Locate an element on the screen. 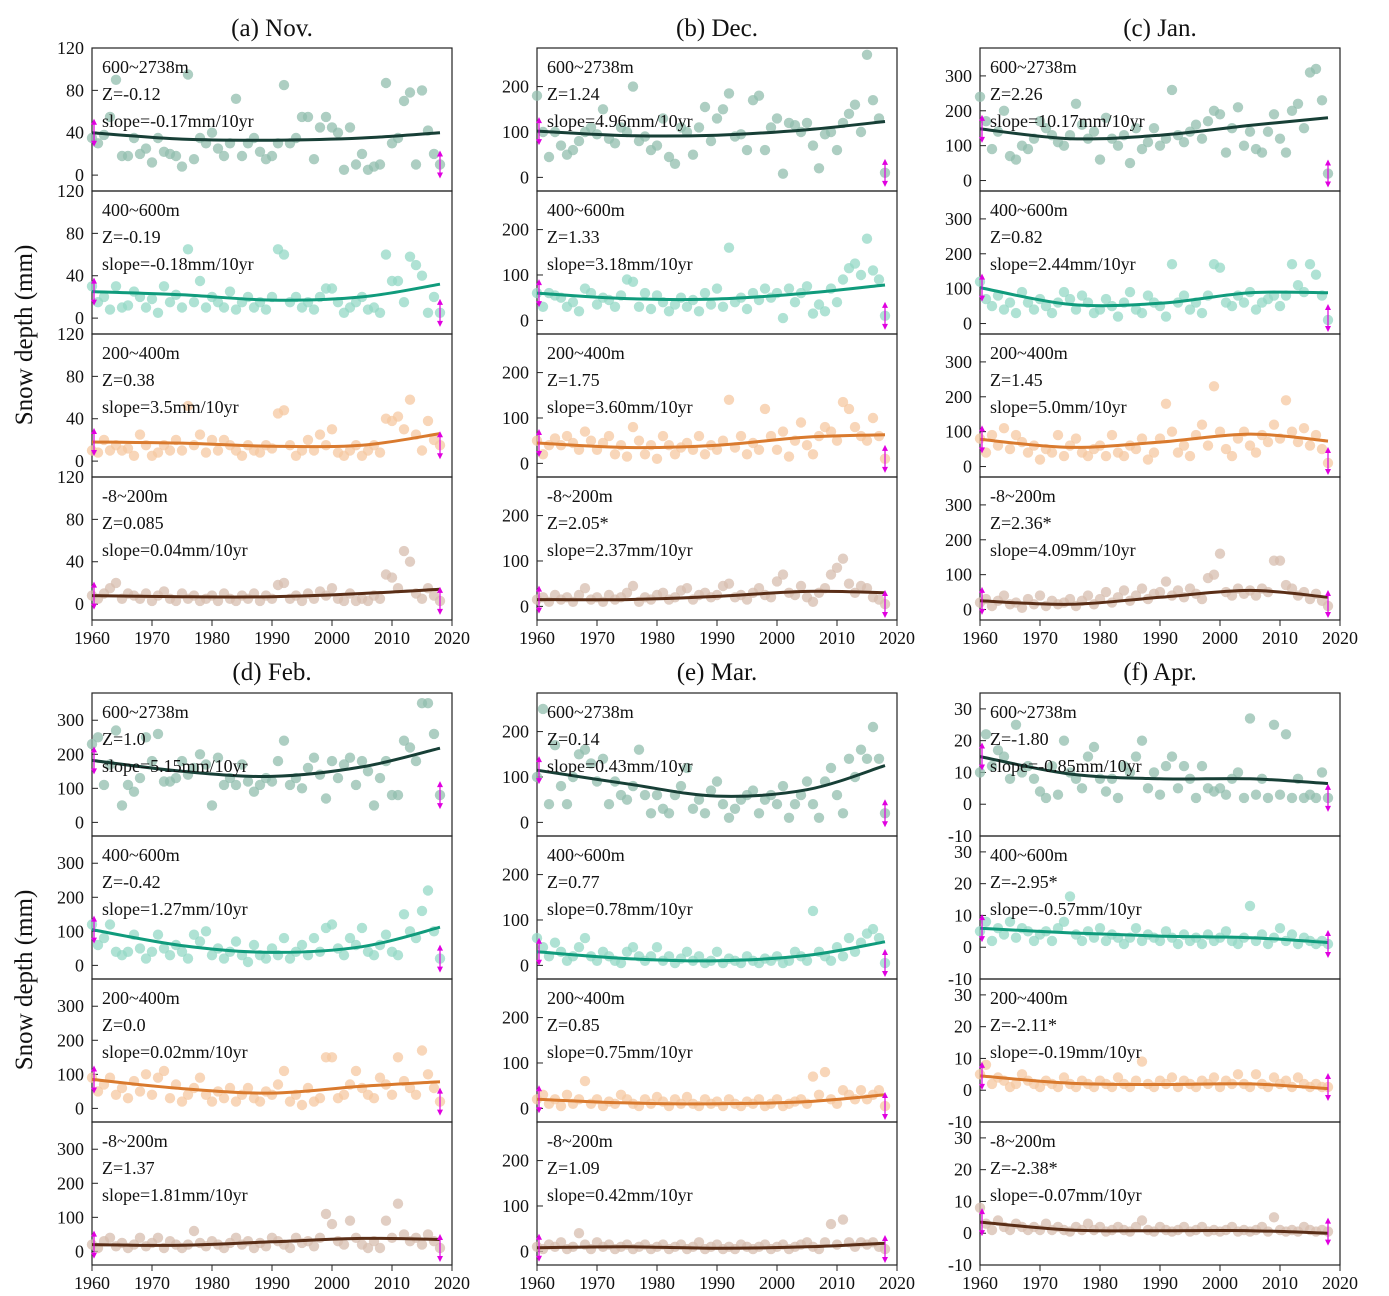  subplot--8-200m: 0 100 200 -8~200m Z=1.09 slope=0.42mm/10yr is located at coordinates (700, 1193).